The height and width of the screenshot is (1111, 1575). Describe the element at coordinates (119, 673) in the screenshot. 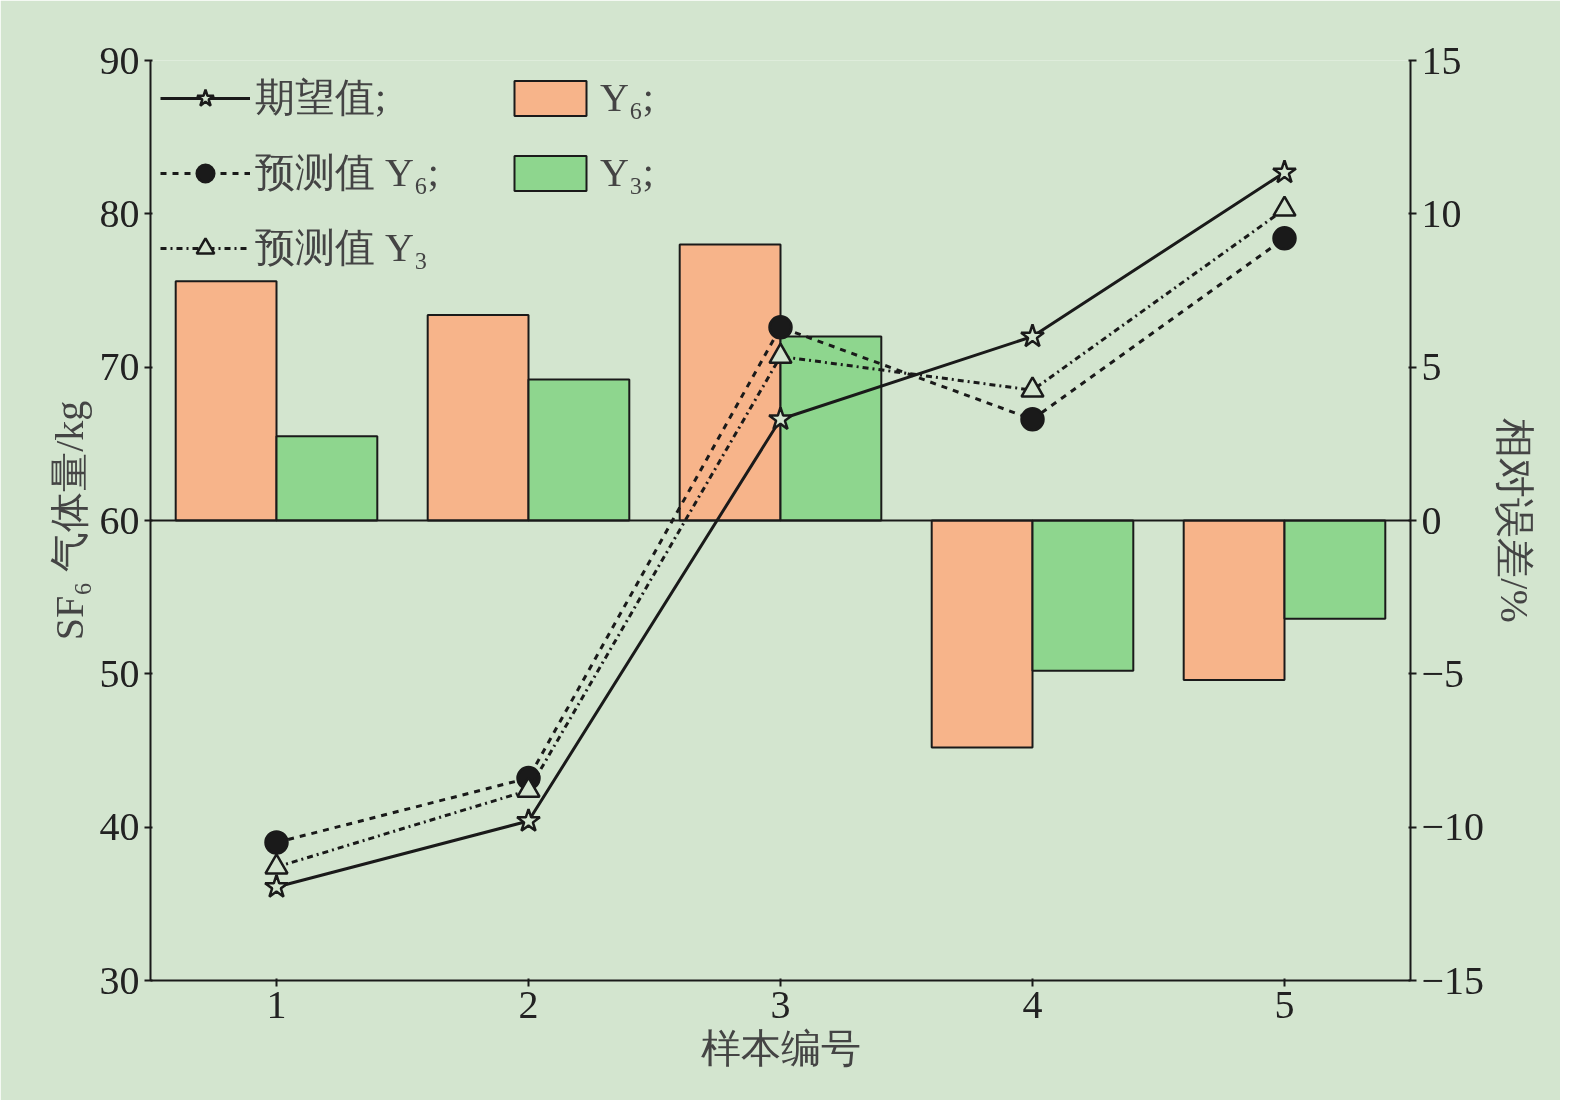

I see `y-tick-label: 50` at that location.